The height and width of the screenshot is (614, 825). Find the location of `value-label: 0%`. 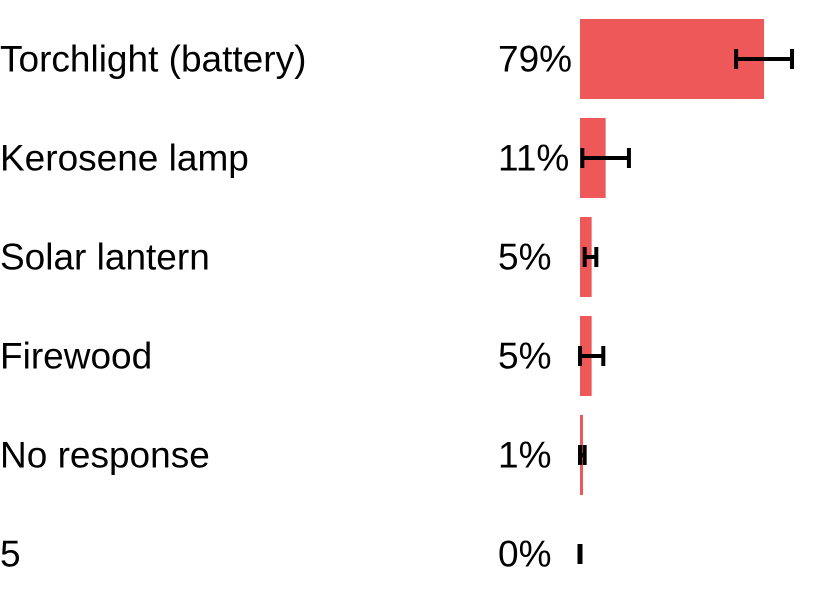

value-label: 0% is located at coordinates (524, 554).